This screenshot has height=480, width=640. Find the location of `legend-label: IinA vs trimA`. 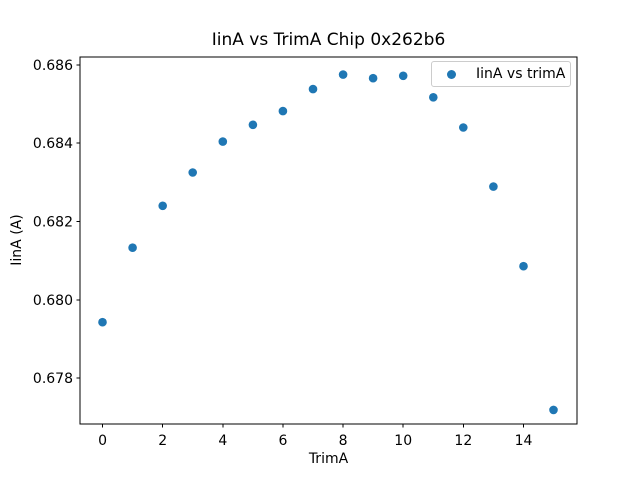

legend-label: IinA vs trimA is located at coordinates (521, 74).